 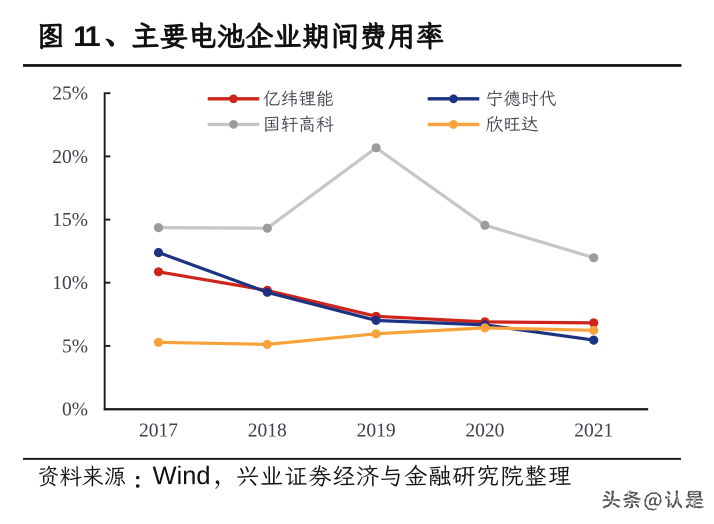 I want to click on svg-text: 0%, so click(x=75, y=410).